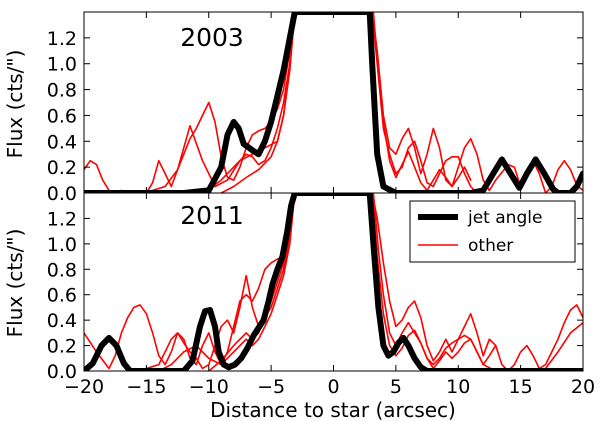 This screenshot has width=600, height=421. What do you see at coordinates (15, 283) in the screenshot?
I see `y-axis-label-2011: Flux (cts/")` at bounding box center [15, 283].